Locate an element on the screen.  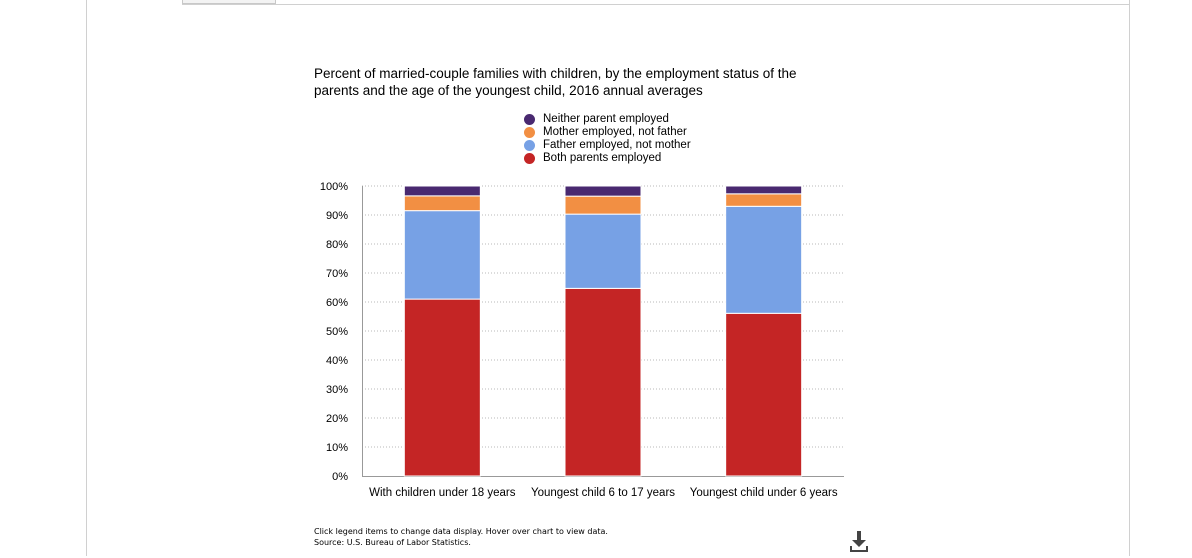
tab-stub is located at coordinates (229, 2).